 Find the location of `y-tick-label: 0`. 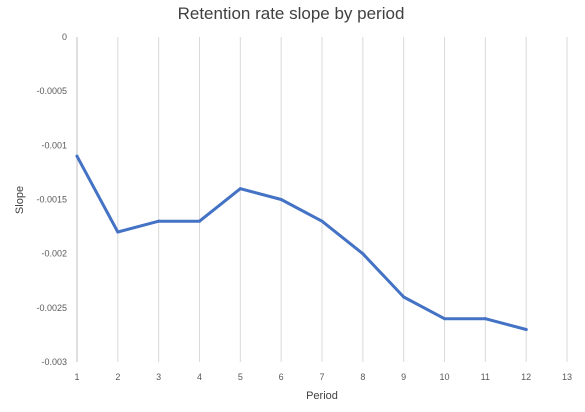

y-tick-label: 0 is located at coordinates (64, 37).